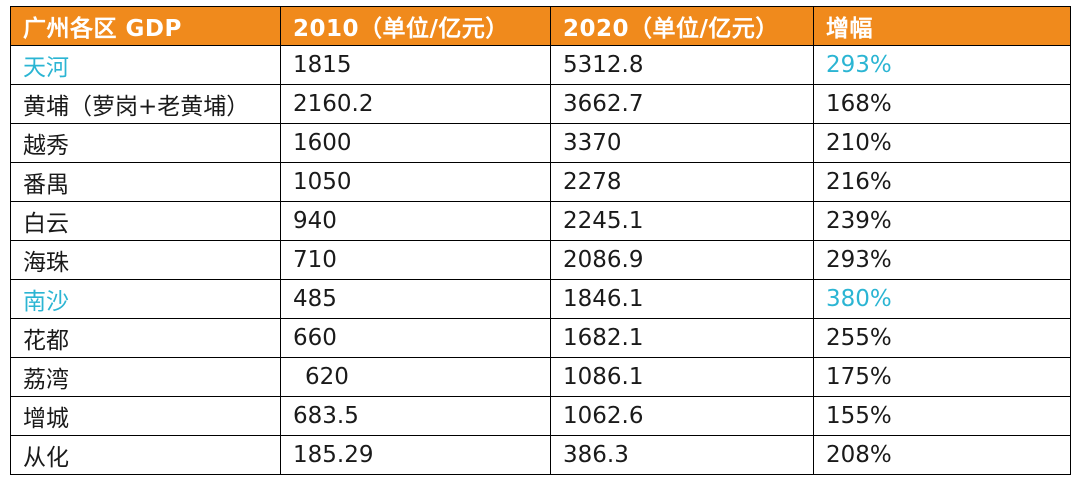 The width and height of the screenshot is (1080, 493). I want to click on table-row: 番禺 1050 2278 216%, so click(540, 182).